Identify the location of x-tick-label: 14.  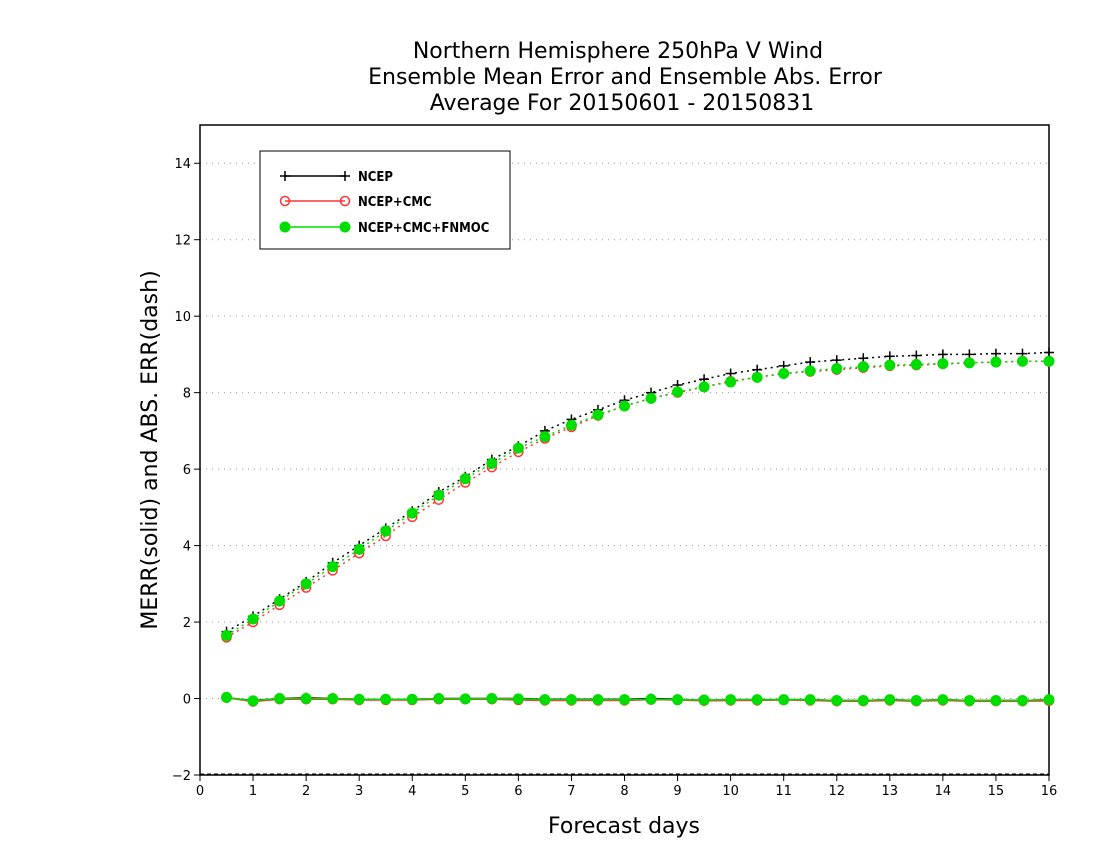
(943, 791).